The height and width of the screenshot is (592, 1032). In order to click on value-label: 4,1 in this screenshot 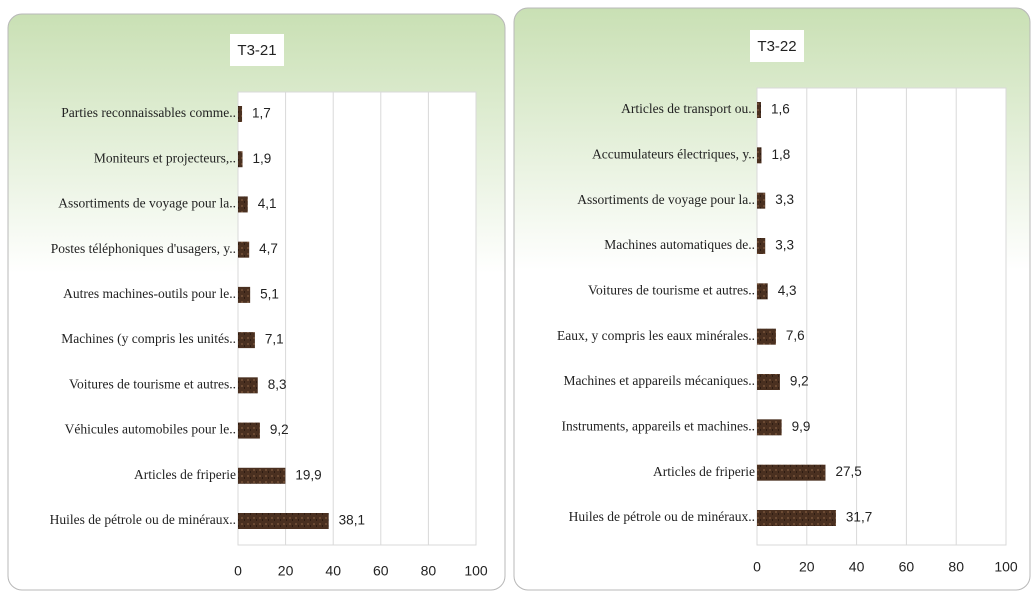, I will do `click(267, 203)`.